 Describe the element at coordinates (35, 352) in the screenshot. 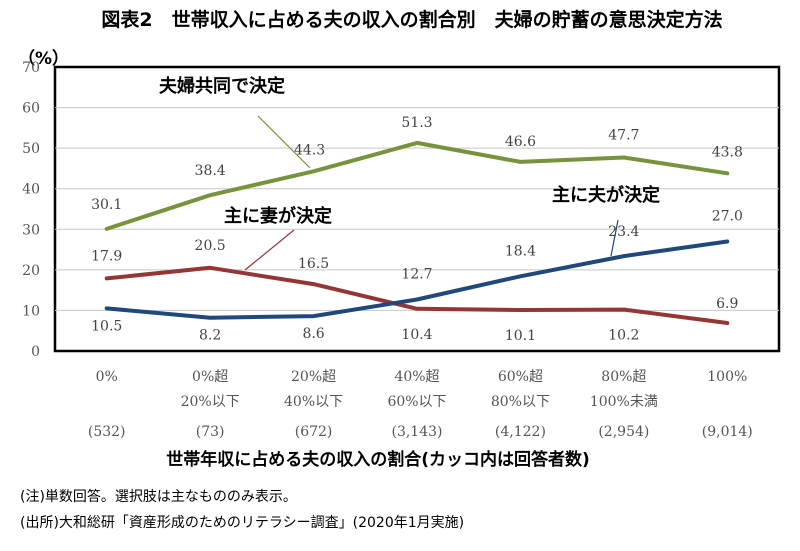

I see `y-tick-label: 0` at that location.